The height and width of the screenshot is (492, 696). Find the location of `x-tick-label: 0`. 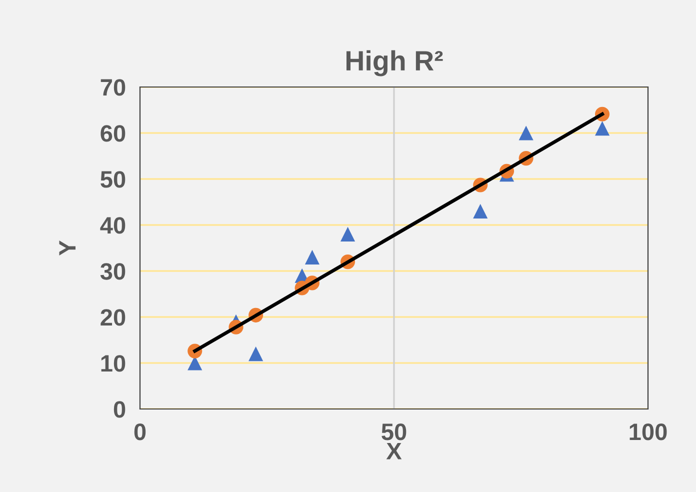

x-tick-label: 0 is located at coordinates (140, 432).